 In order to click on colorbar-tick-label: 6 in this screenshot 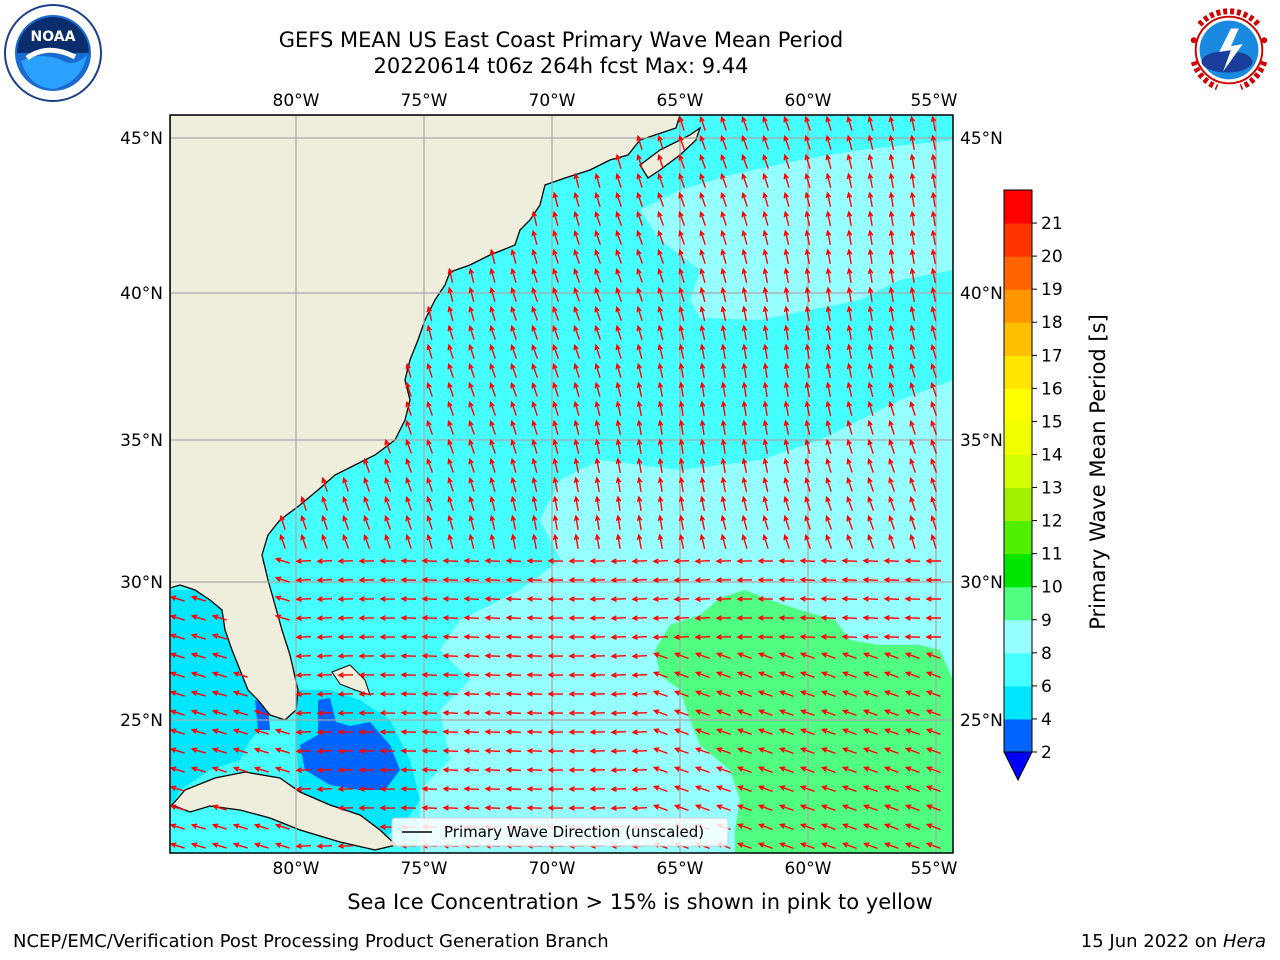, I will do `click(1046, 687)`.